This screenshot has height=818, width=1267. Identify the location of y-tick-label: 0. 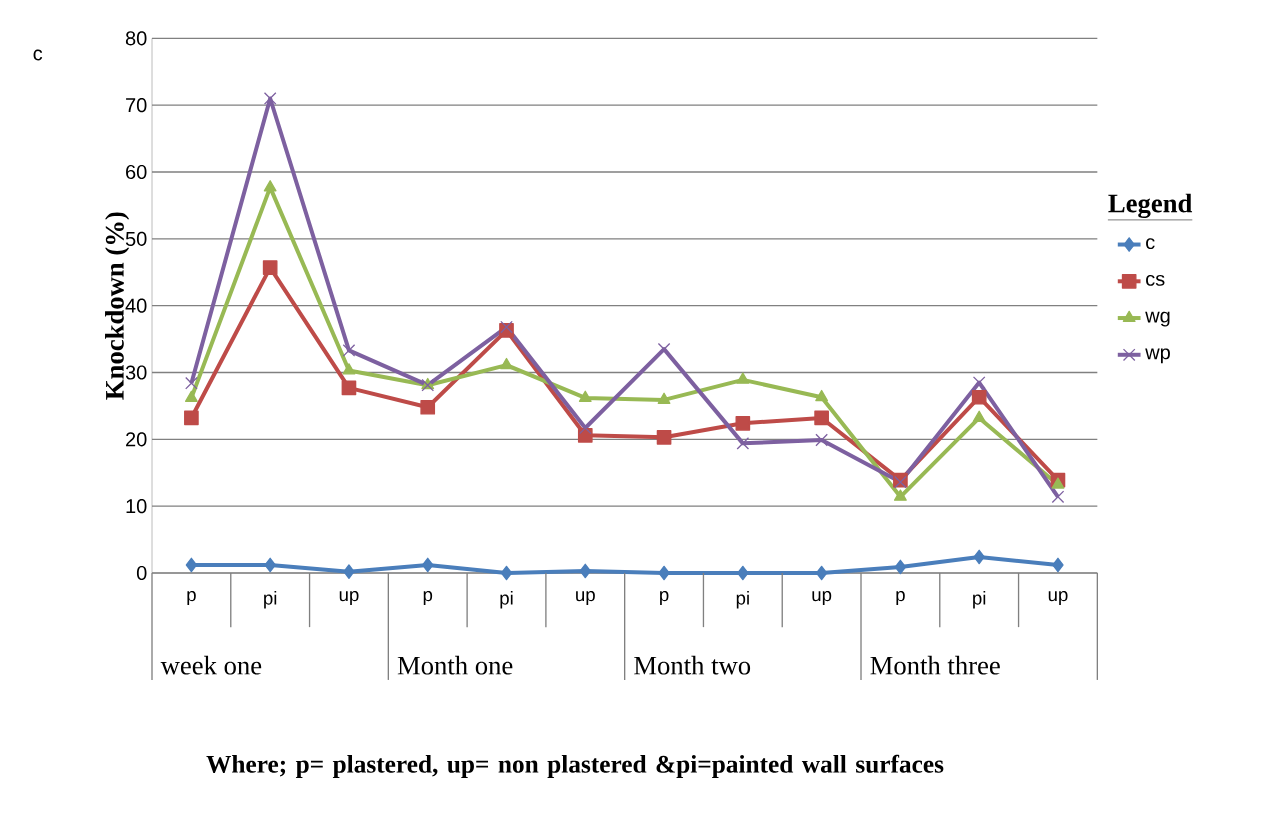
(141, 573).